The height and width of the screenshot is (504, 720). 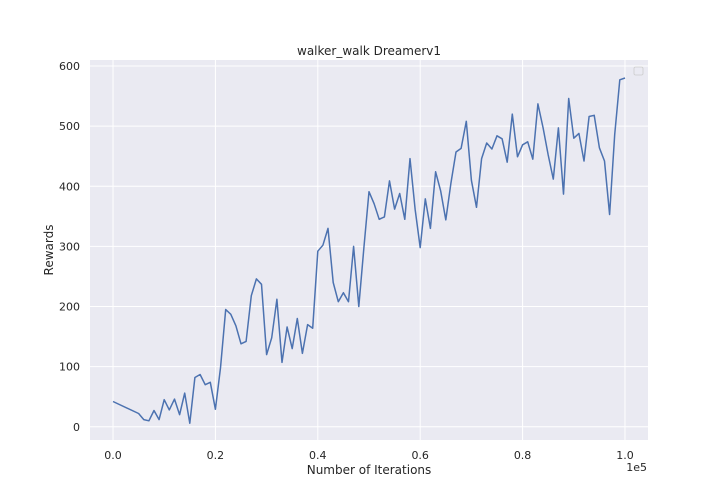 What do you see at coordinates (69, 66) in the screenshot?
I see `y-tick-label: 600` at bounding box center [69, 66].